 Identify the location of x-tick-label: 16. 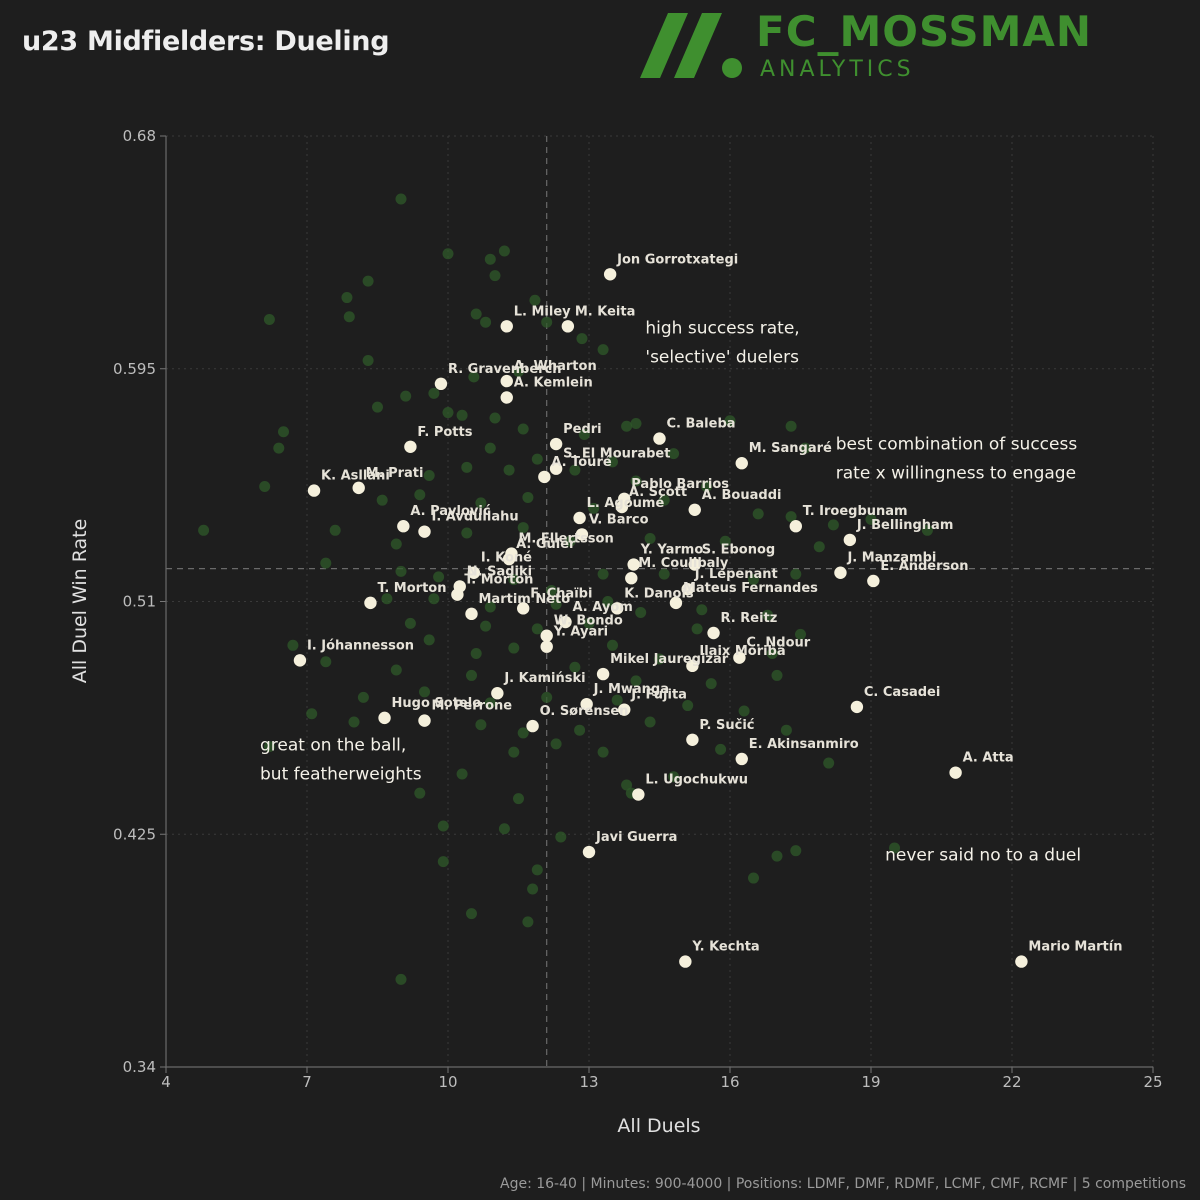
(729, 1082).